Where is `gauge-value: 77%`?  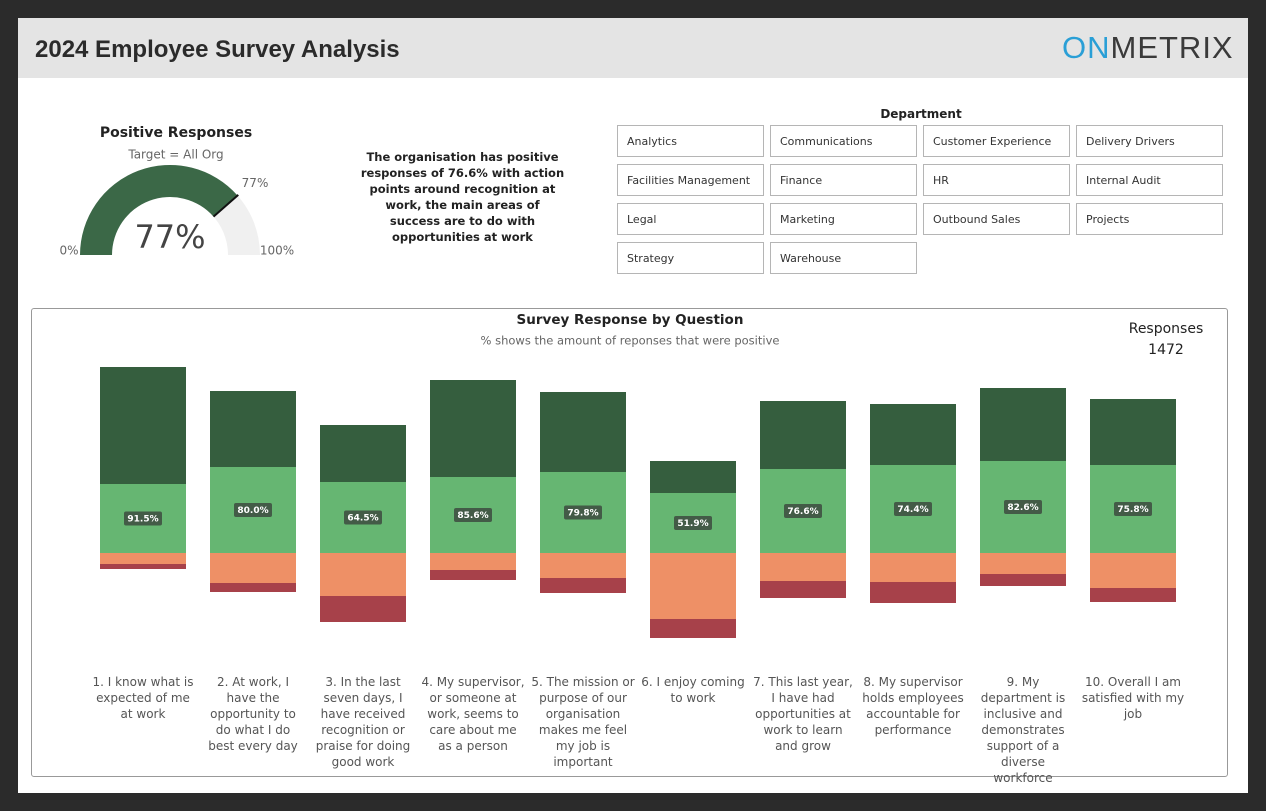
gauge-value: 77% is located at coordinates (169, 237).